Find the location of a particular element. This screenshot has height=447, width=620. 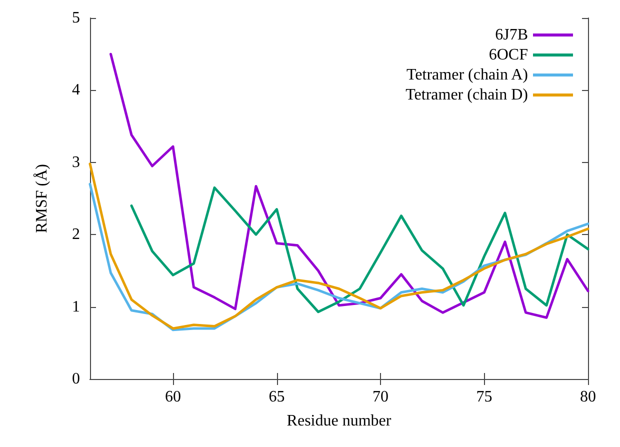

y-tick-label: 5 is located at coordinates (76, 18).